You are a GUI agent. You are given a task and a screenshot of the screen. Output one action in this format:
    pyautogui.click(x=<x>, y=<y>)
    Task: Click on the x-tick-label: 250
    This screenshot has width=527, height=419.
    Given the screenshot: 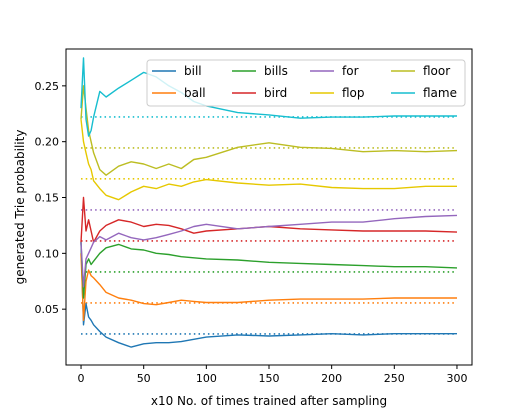 What is the action you would take?
    pyautogui.click(x=394, y=378)
    